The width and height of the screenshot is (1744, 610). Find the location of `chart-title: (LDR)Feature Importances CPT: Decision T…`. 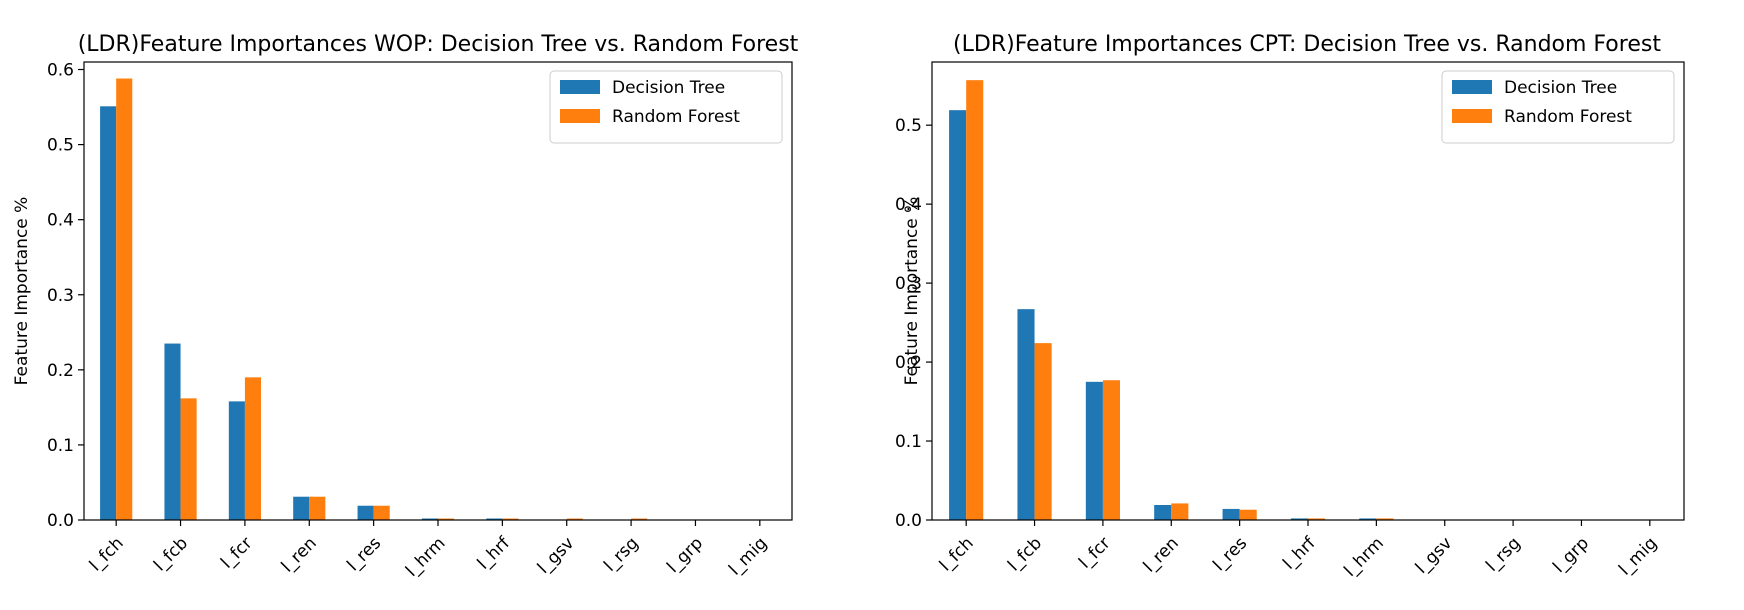

chart-title: (LDR)Feature Importances CPT: Decision T… is located at coordinates (1307, 44).